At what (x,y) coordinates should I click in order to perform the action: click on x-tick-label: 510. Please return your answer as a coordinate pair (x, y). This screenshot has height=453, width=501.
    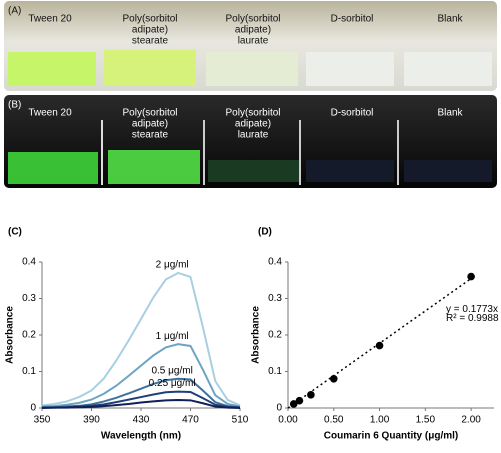
    Looking at the image, I should click on (240, 420).